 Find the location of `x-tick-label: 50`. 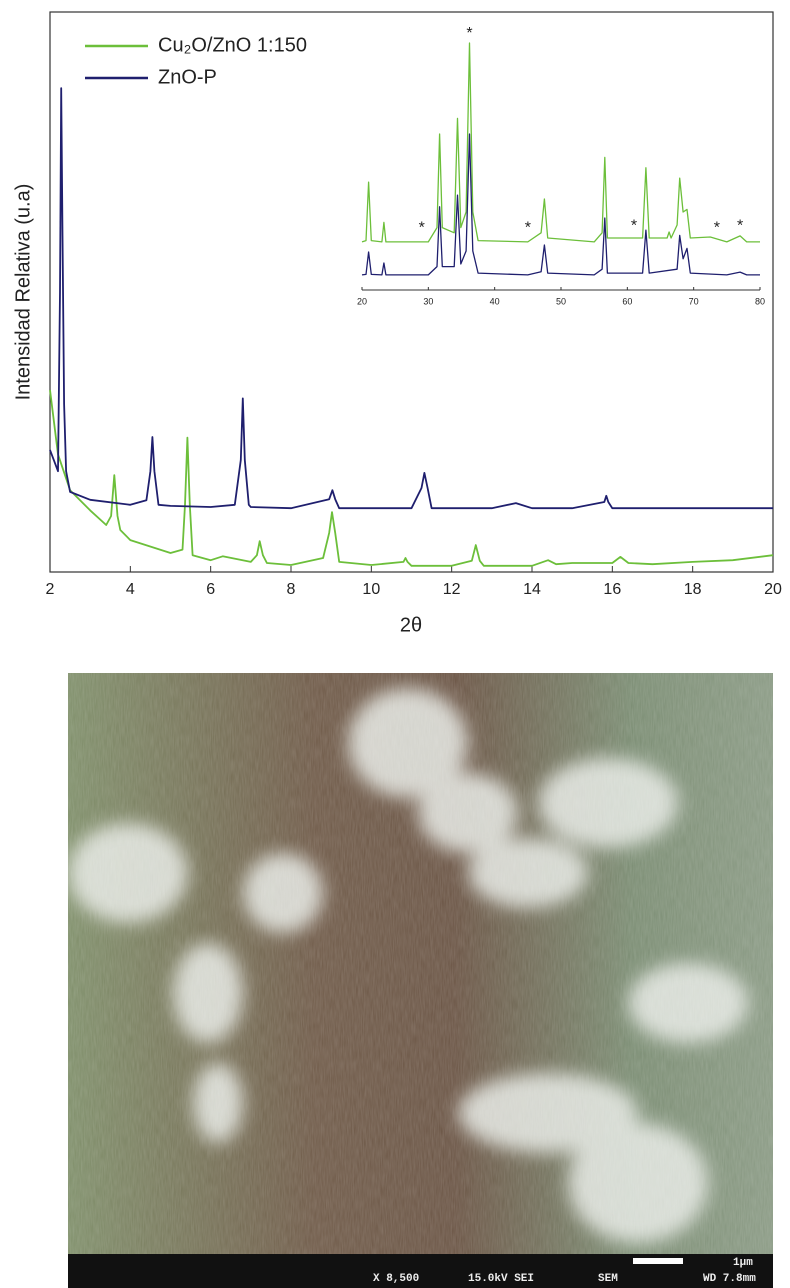

x-tick-label: 50 is located at coordinates (561, 301).